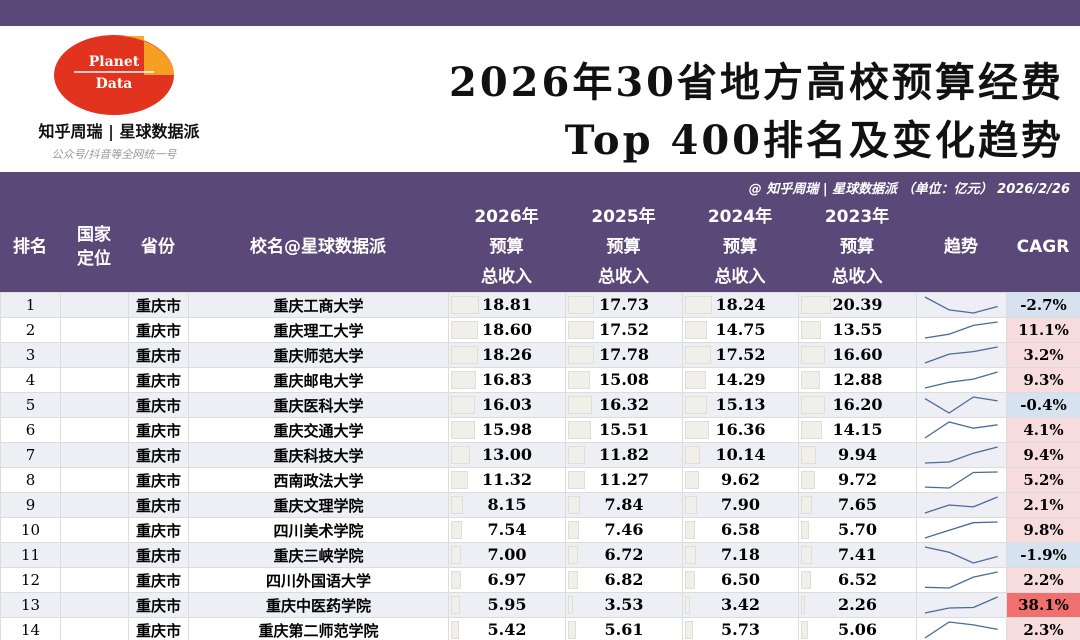  What do you see at coordinates (857, 379) in the screenshot?
I see `budget-value: 12.88` at bounding box center [857, 379].